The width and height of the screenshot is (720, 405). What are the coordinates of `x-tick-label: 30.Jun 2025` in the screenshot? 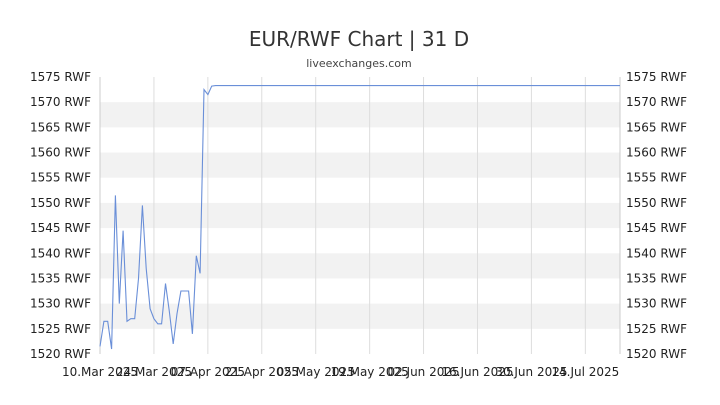 It's located at (531, 372).